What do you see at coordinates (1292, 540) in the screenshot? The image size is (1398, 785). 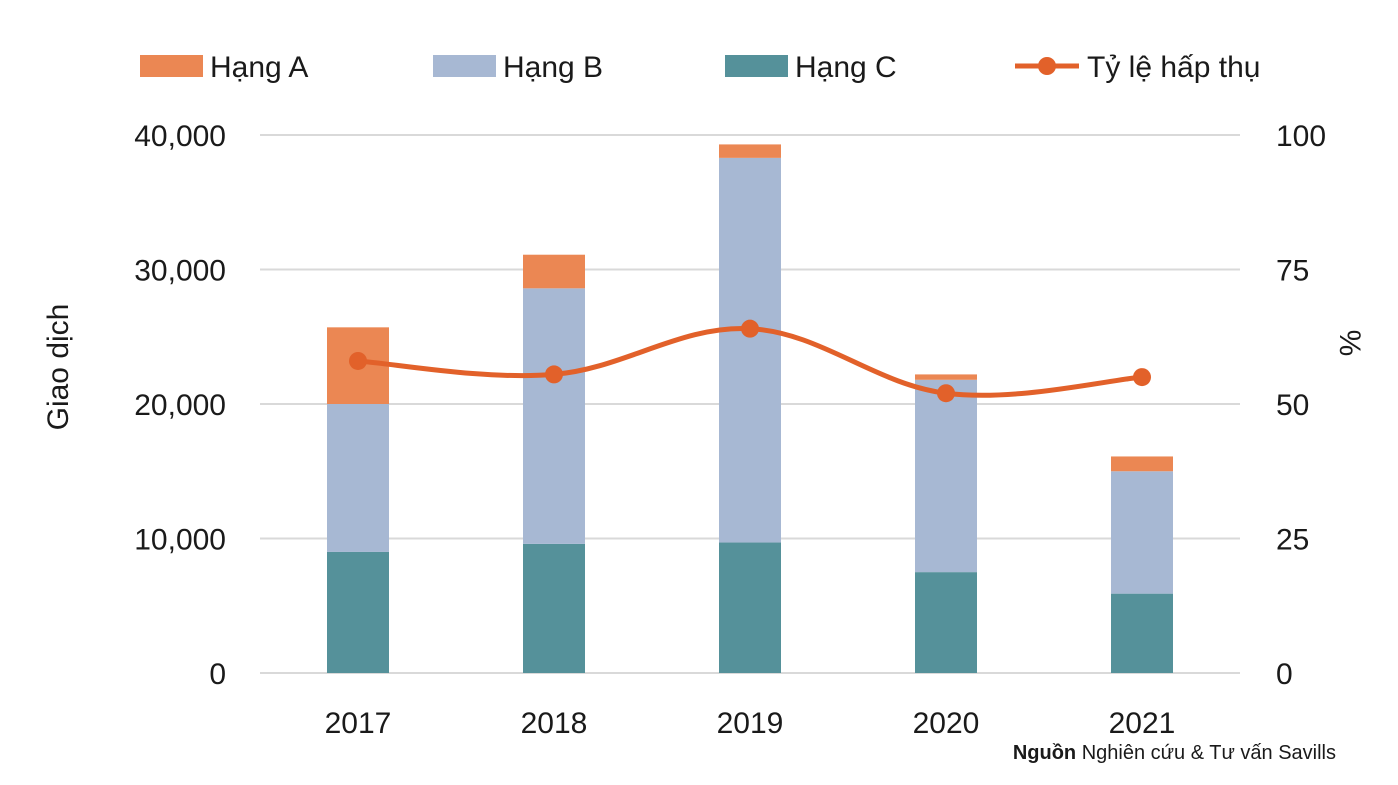 I see `y2-tick-label: 25` at bounding box center [1292, 540].